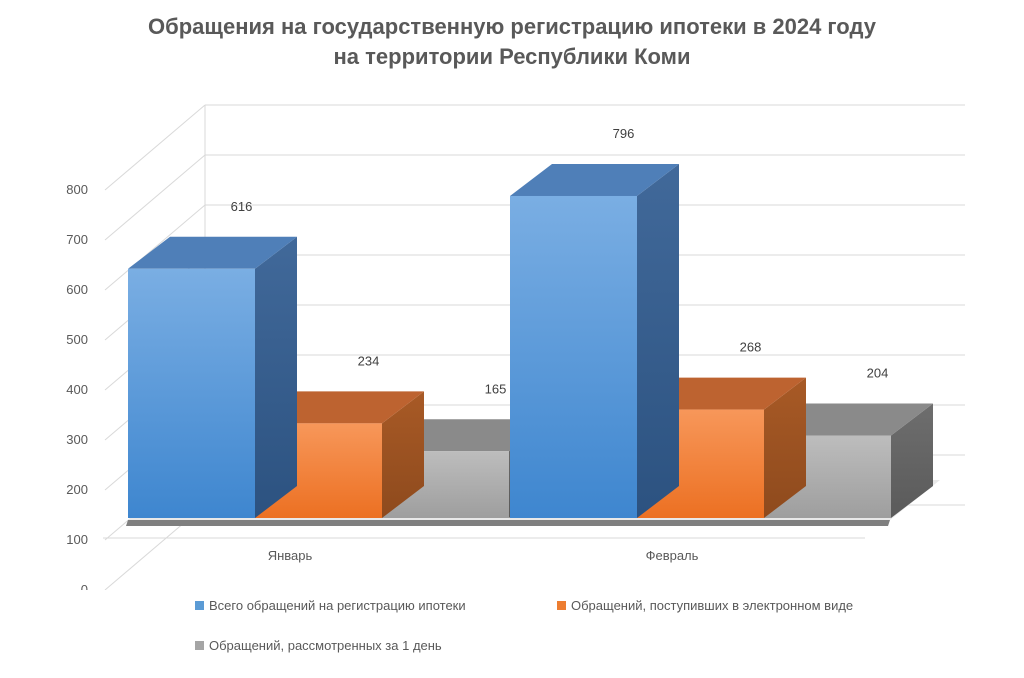 Image resolution: width=1024 pixels, height=678 pixels. I want to click on floor-front, so click(508, 523).